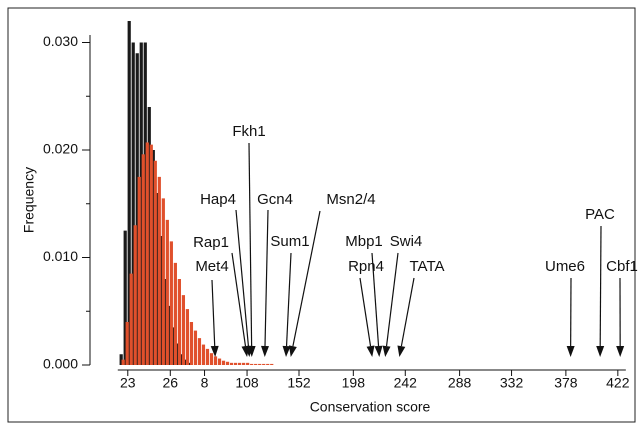  Describe the element at coordinates (205, 383) in the screenshot. I see `x-tick-label: 8` at that location.